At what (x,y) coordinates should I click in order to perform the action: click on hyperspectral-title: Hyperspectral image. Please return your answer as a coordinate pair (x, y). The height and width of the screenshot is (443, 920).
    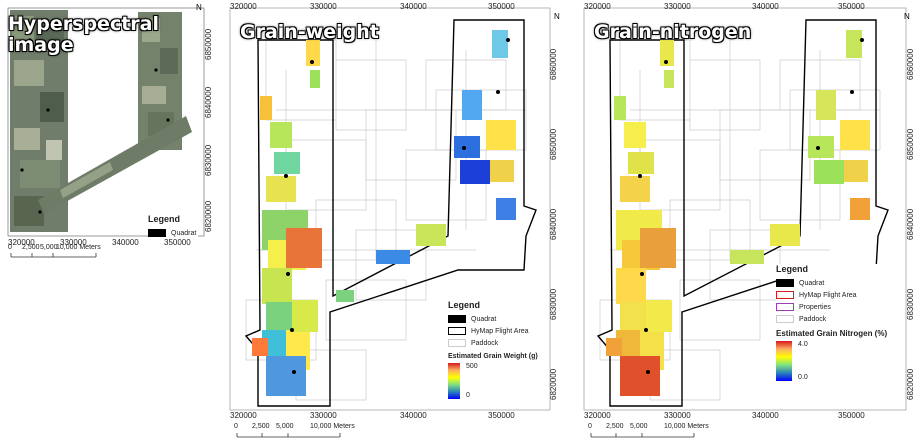
    Looking at the image, I should click on (83, 34).